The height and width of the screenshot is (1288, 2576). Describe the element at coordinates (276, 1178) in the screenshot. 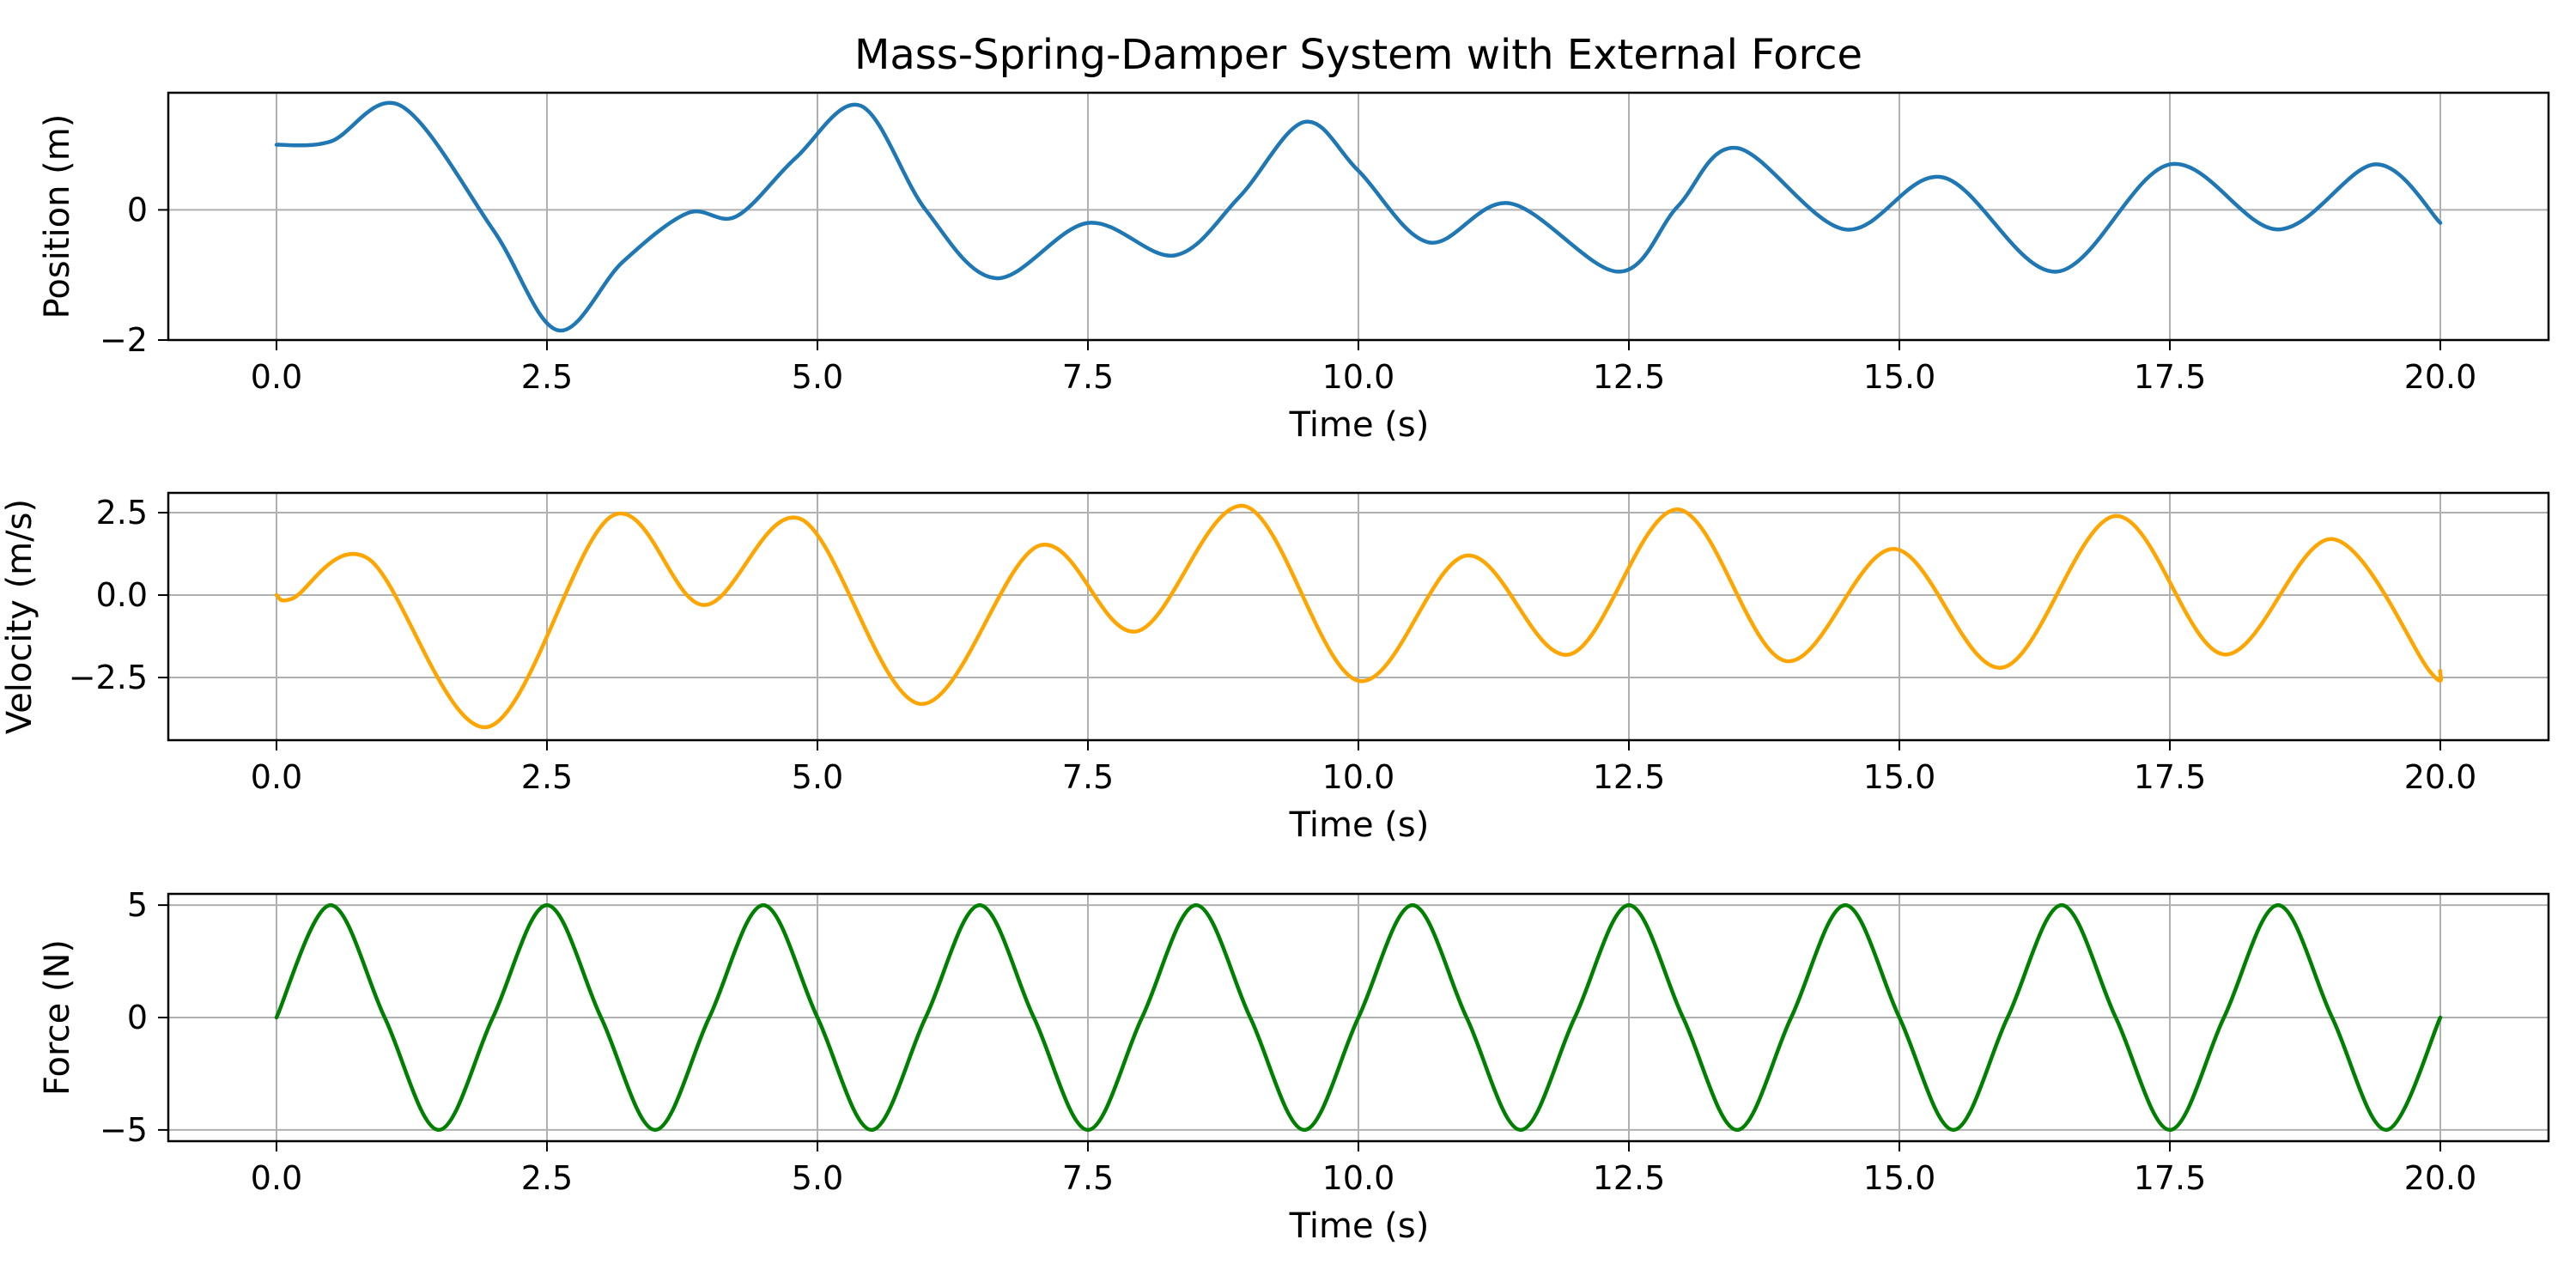

I see `force-xtick-label: 0.0` at that location.